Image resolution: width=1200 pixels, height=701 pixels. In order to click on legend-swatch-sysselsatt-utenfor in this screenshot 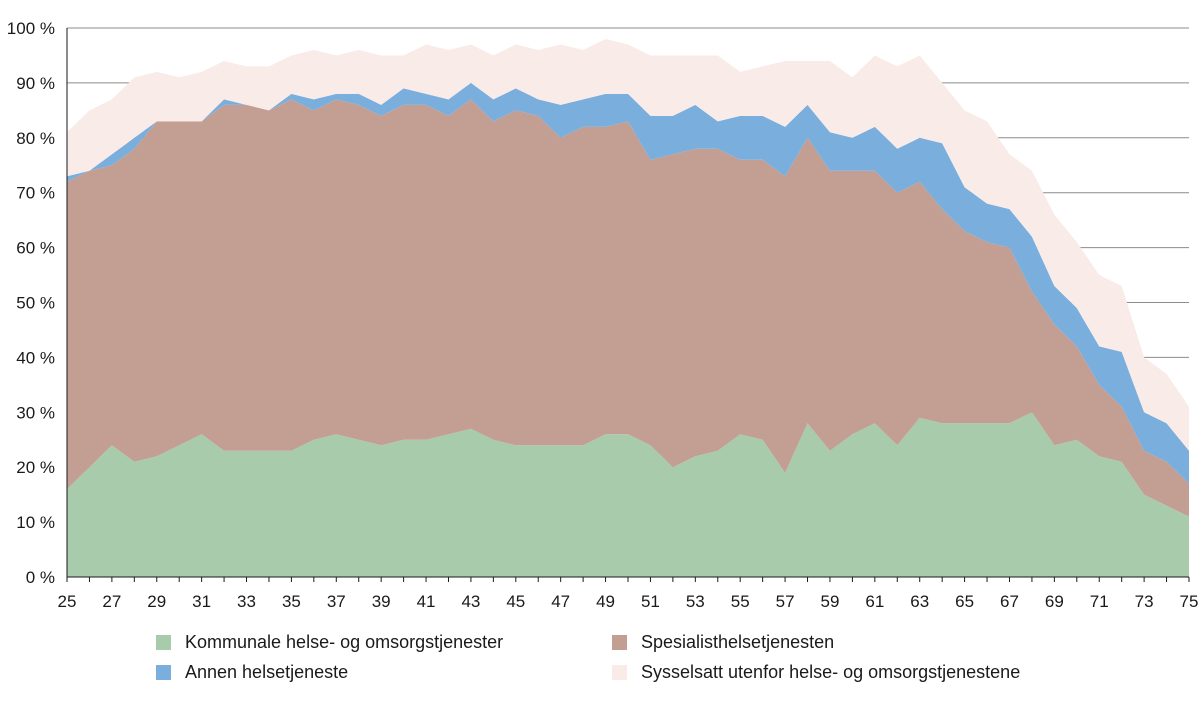, I will do `click(619, 672)`.